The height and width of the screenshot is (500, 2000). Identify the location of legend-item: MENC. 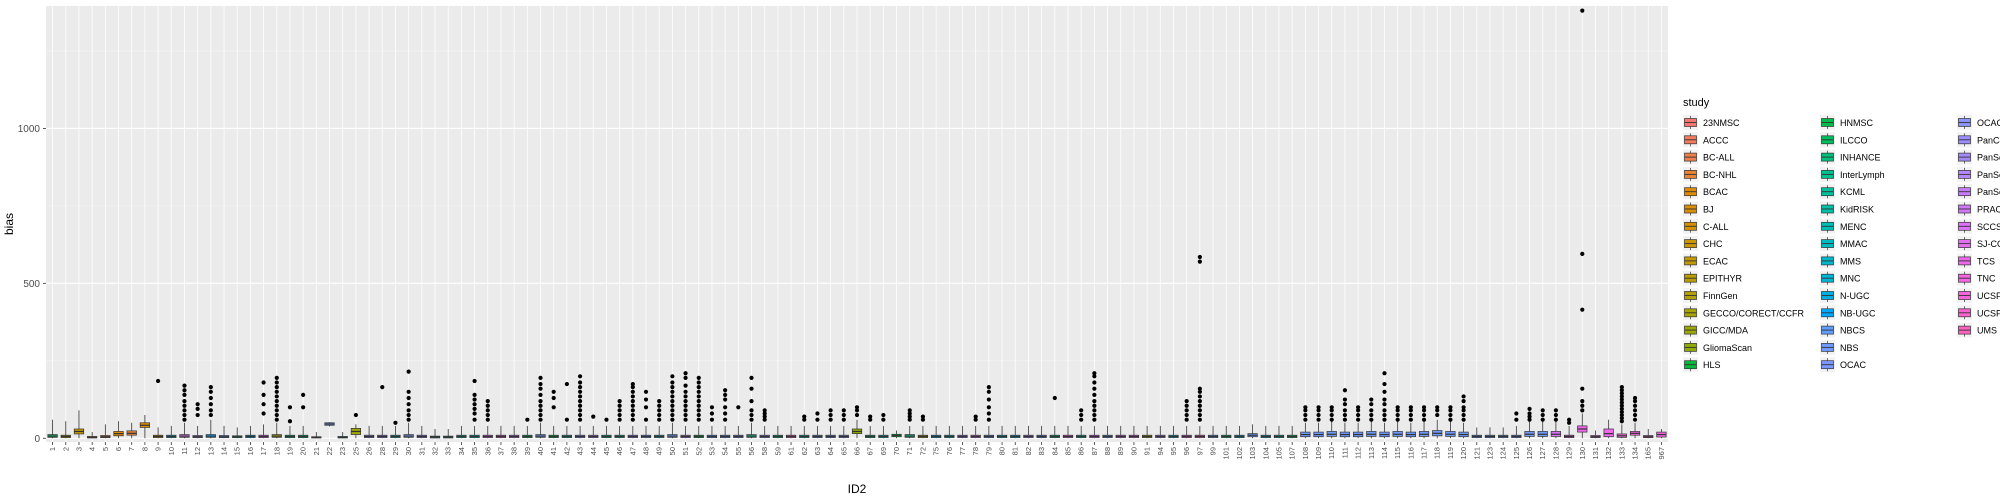
(1843, 226).